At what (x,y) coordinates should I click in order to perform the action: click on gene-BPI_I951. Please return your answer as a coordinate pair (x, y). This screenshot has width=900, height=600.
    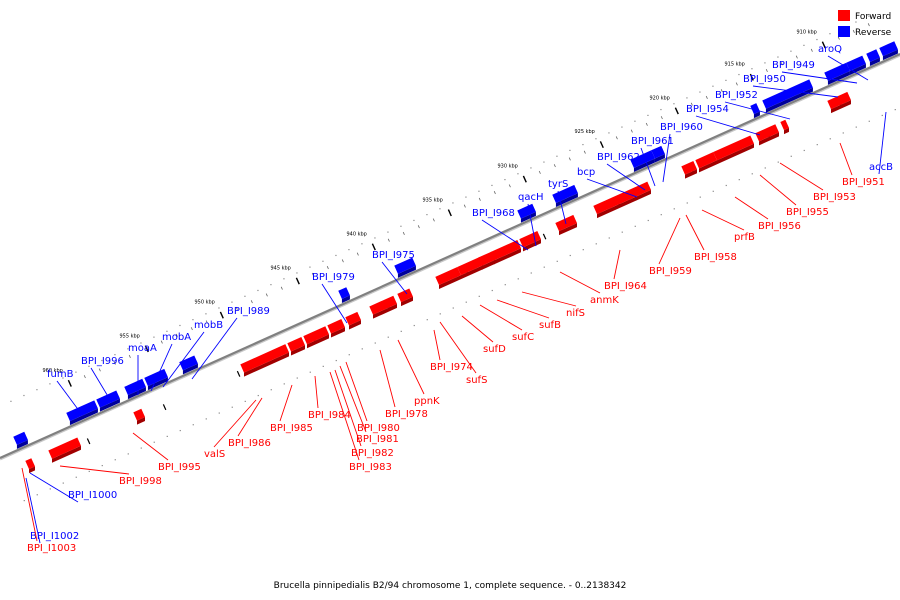
    Looking at the image, I should click on (839, 100).